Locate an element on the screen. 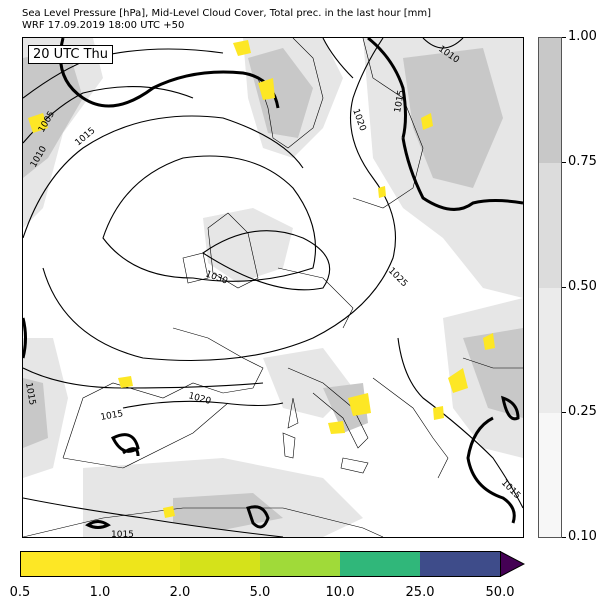  precipitation-colorbar is located at coordinates (272, 564).